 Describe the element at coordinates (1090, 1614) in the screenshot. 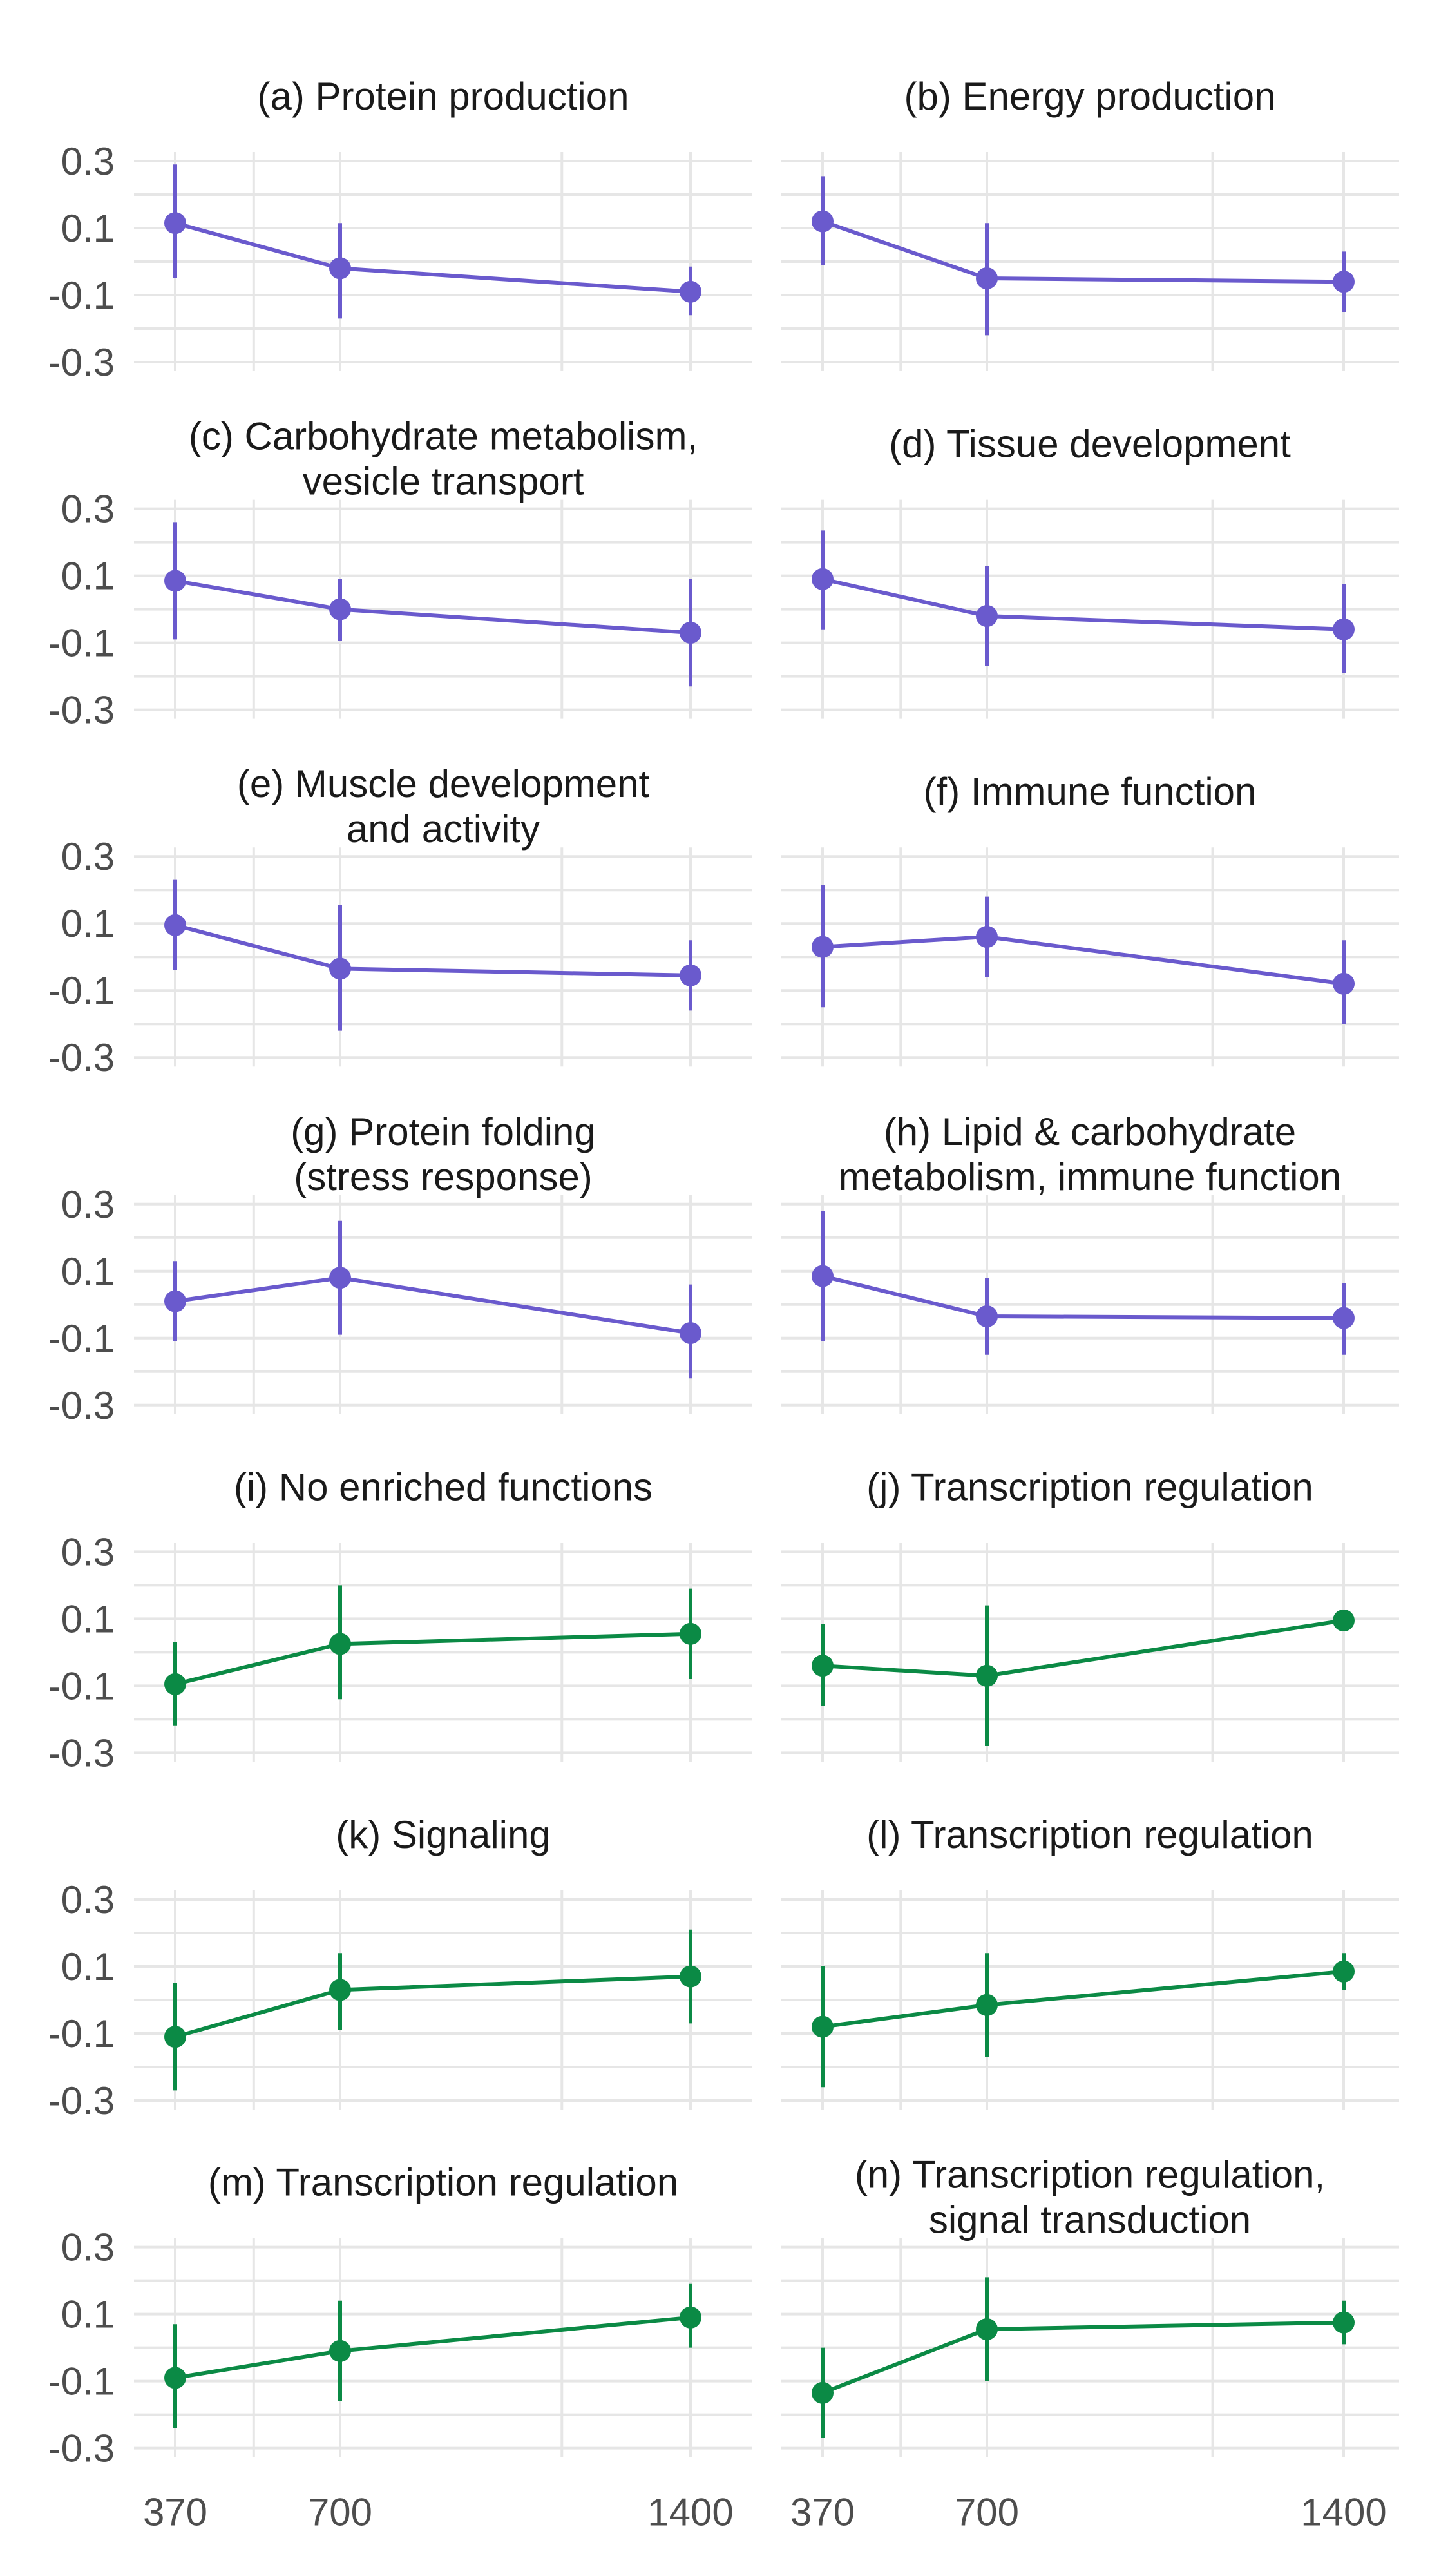

I see `panel-j: (j) Transcription regulation` at that location.